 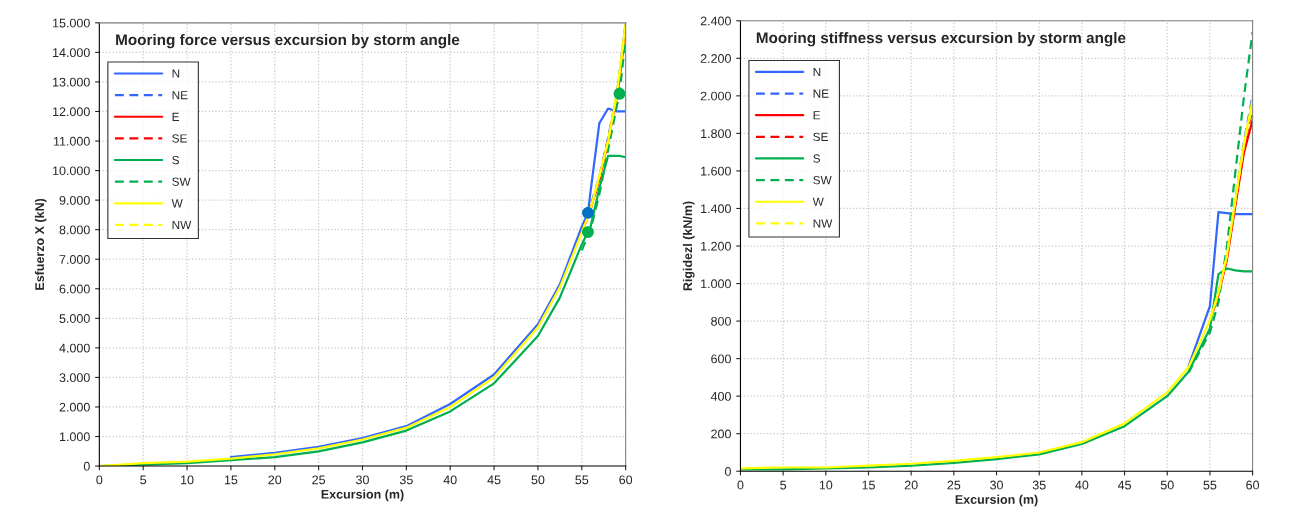 I want to click on y-tick-label: 3.000, so click(x=74, y=378).